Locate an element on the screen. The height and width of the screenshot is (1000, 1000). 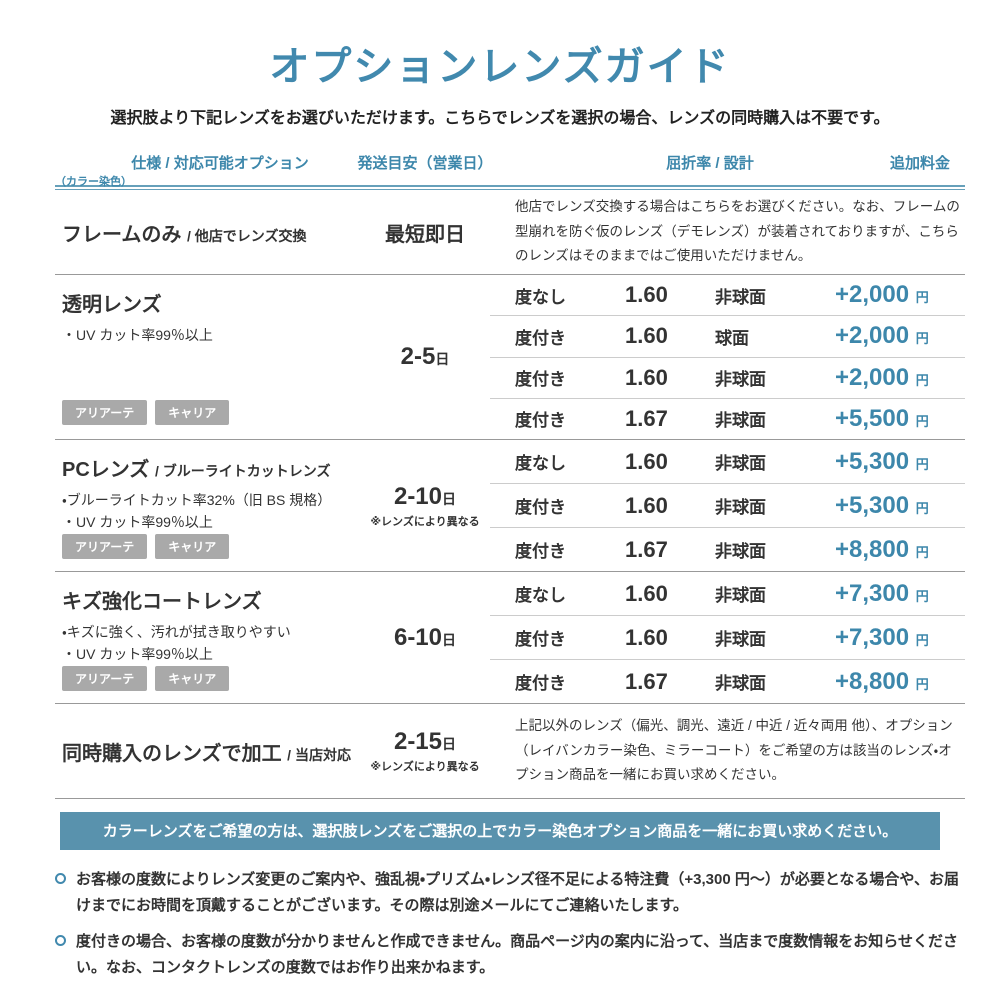
shipping-days: 2-5 is located at coordinates (418, 356).